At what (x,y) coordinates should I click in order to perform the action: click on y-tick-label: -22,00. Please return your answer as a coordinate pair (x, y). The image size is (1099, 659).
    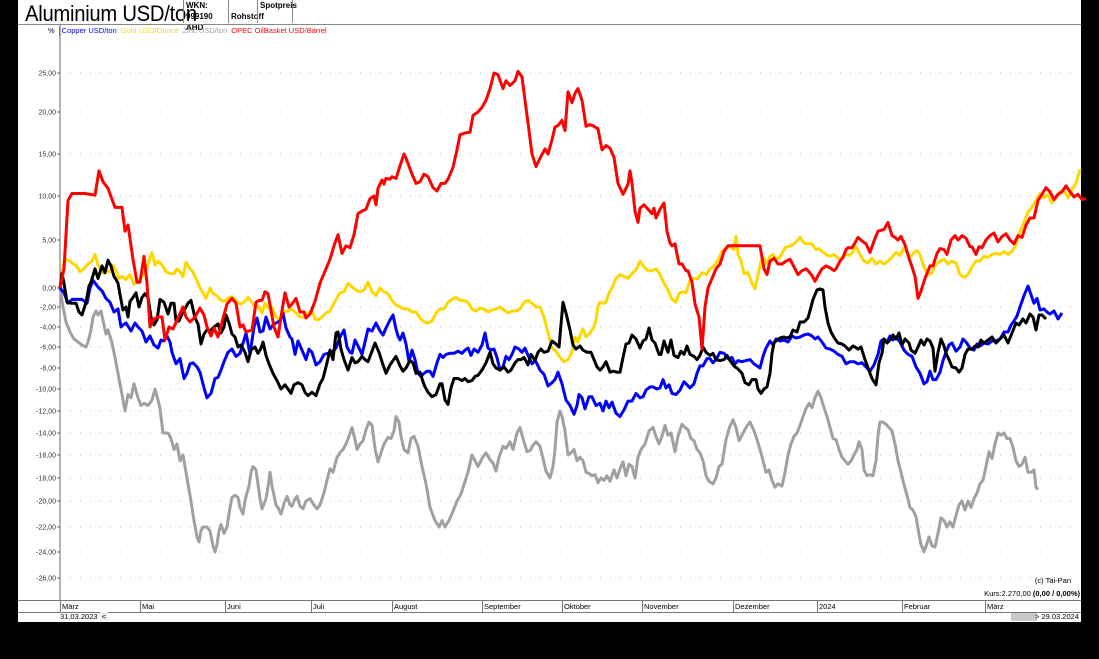
    Looking at the image, I should click on (46, 528).